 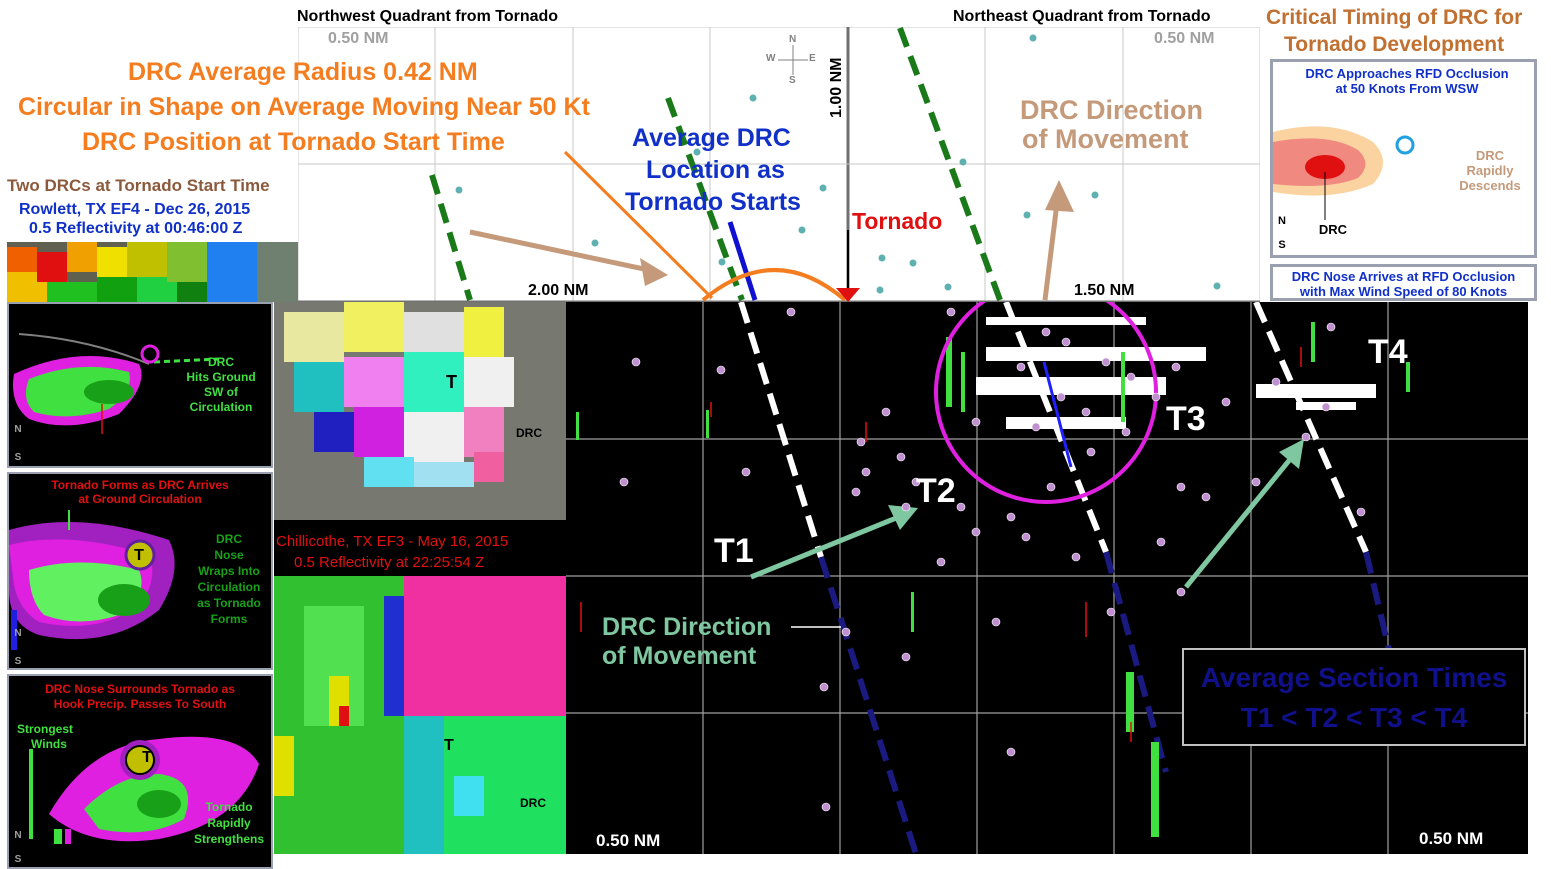 What do you see at coordinates (1403, 291) in the screenshot?
I see `box2-title-2: with Max Wind Speed of 80 Knots` at bounding box center [1403, 291].